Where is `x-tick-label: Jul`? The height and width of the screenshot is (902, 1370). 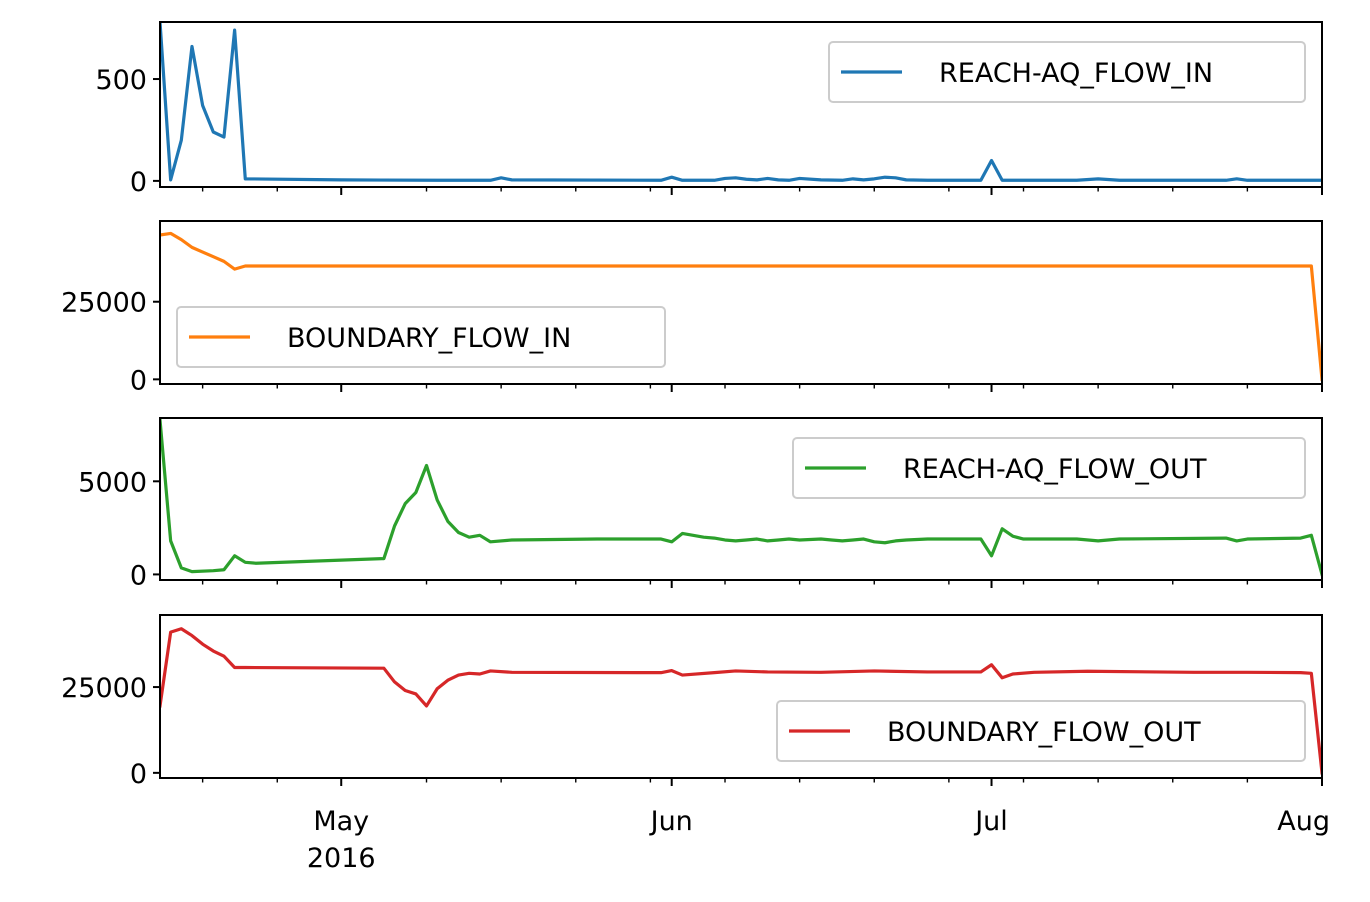
x-tick-label: Jul is located at coordinates (990, 821).